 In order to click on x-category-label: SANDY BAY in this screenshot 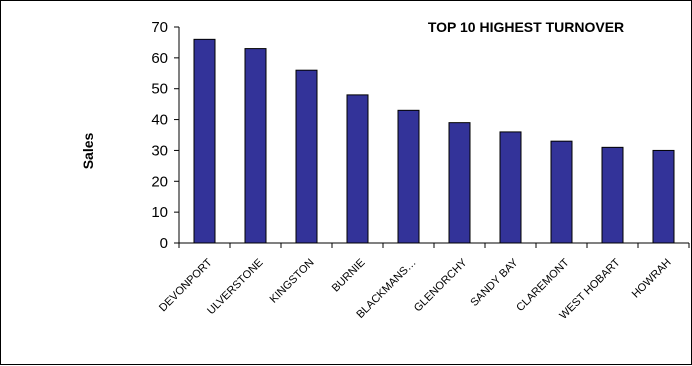, I will do `click(494, 282)`.